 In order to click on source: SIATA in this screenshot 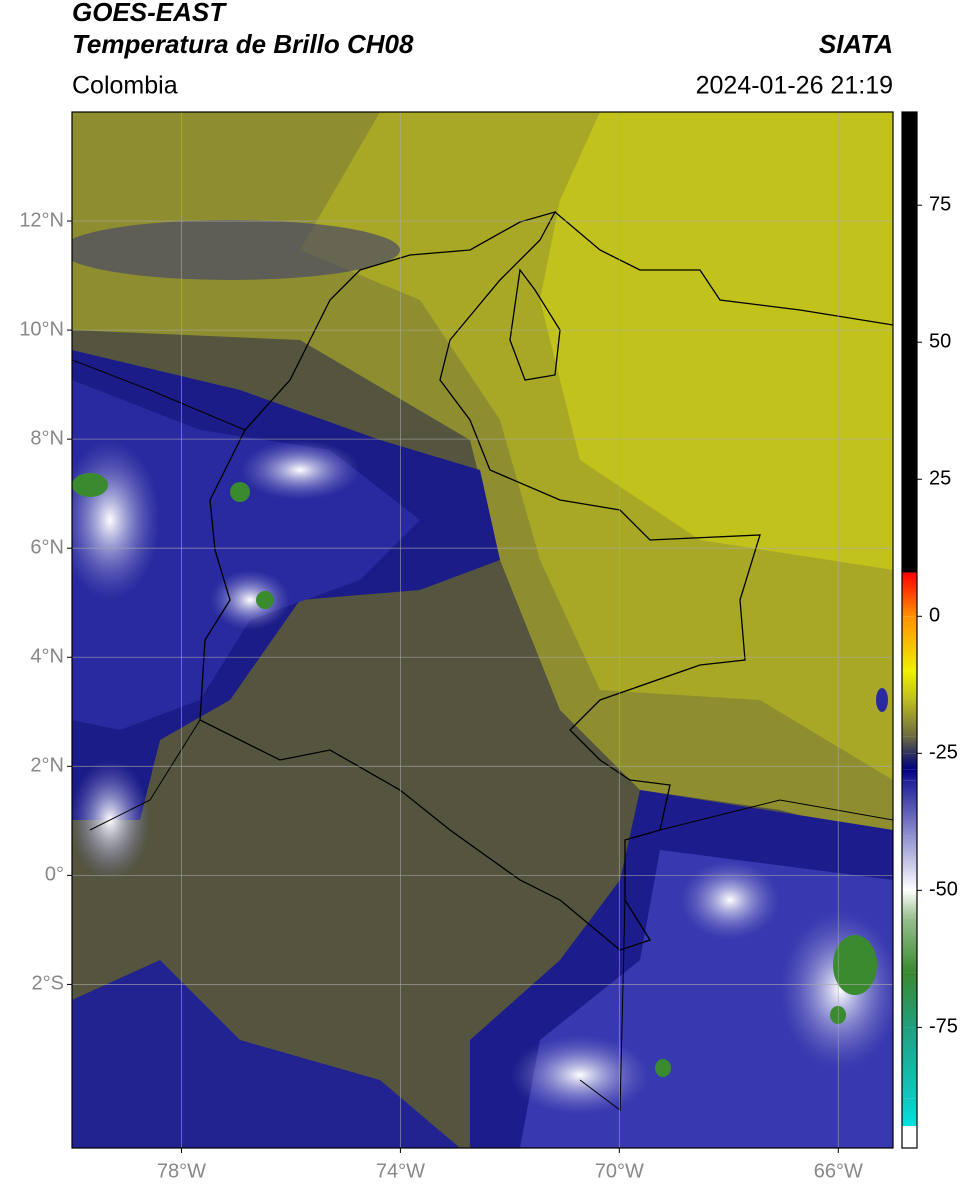, I will do `click(856, 44)`.